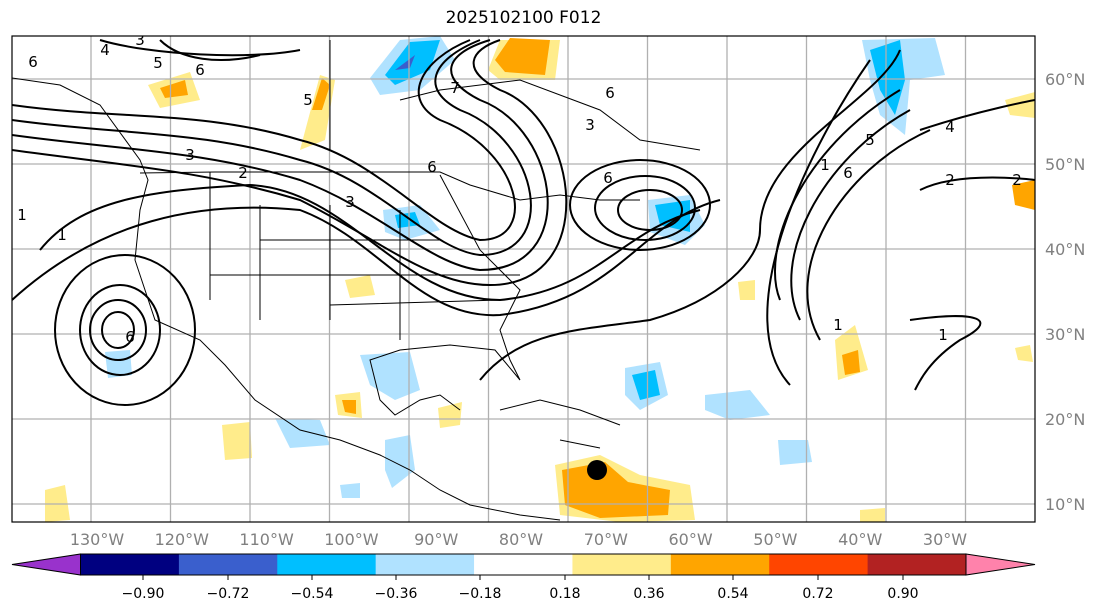  I want to click on colorbar-frame, so click(523, 564).